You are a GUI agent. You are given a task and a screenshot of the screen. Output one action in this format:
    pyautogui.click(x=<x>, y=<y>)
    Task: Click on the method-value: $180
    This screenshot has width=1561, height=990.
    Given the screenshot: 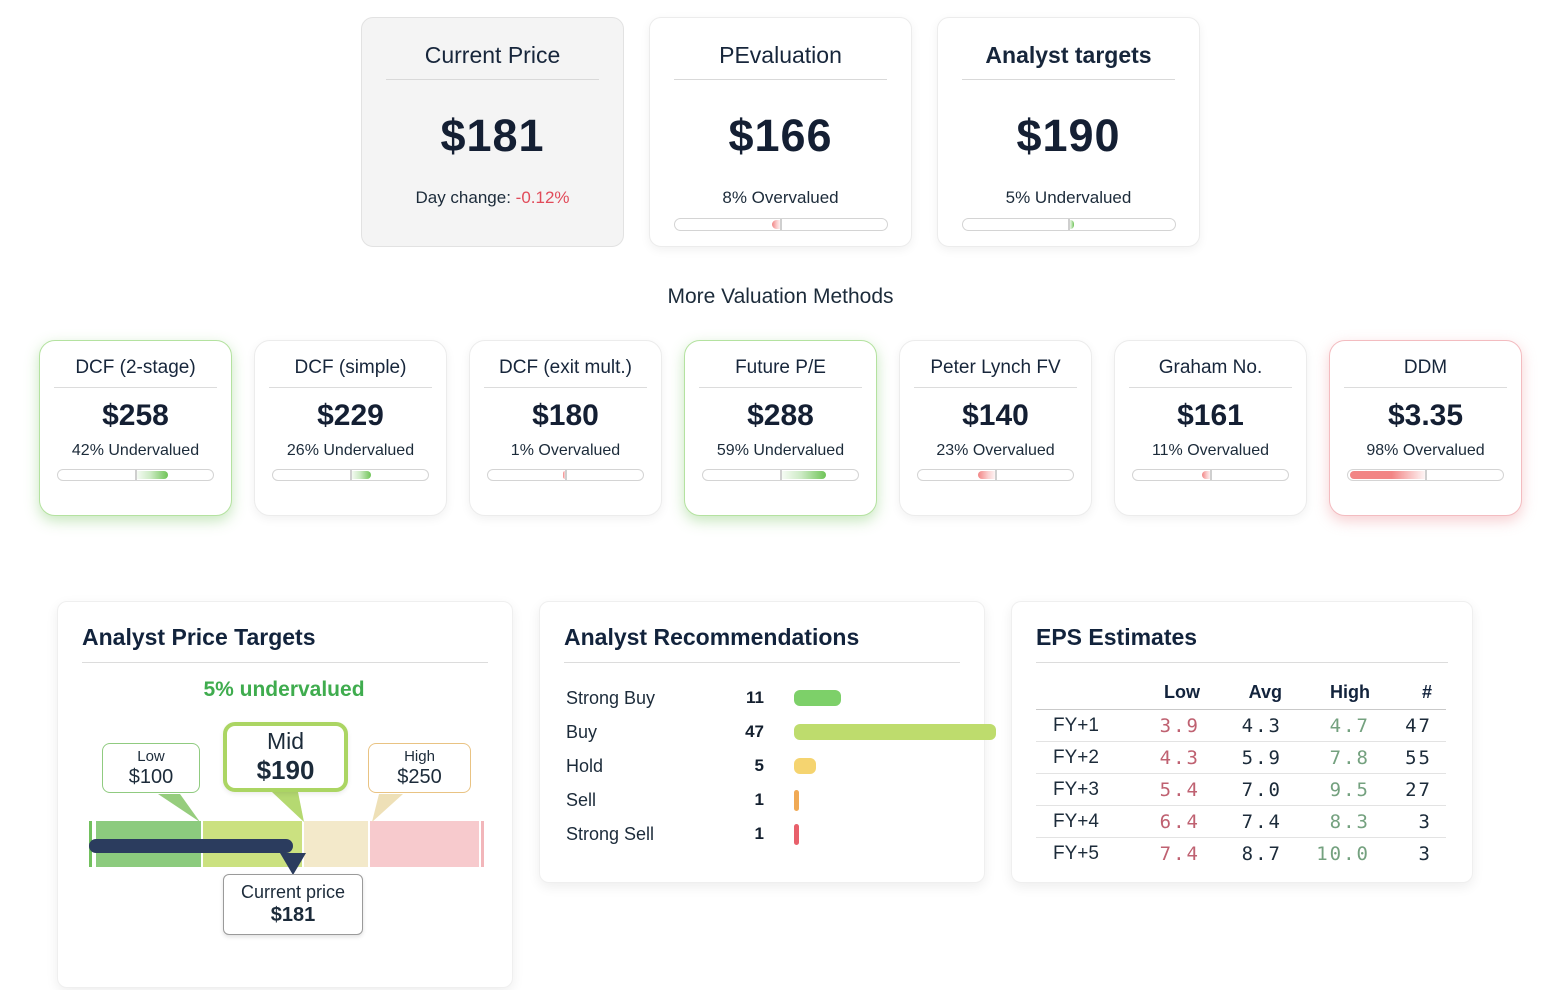 What is the action you would take?
    pyautogui.click(x=565, y=415)
    